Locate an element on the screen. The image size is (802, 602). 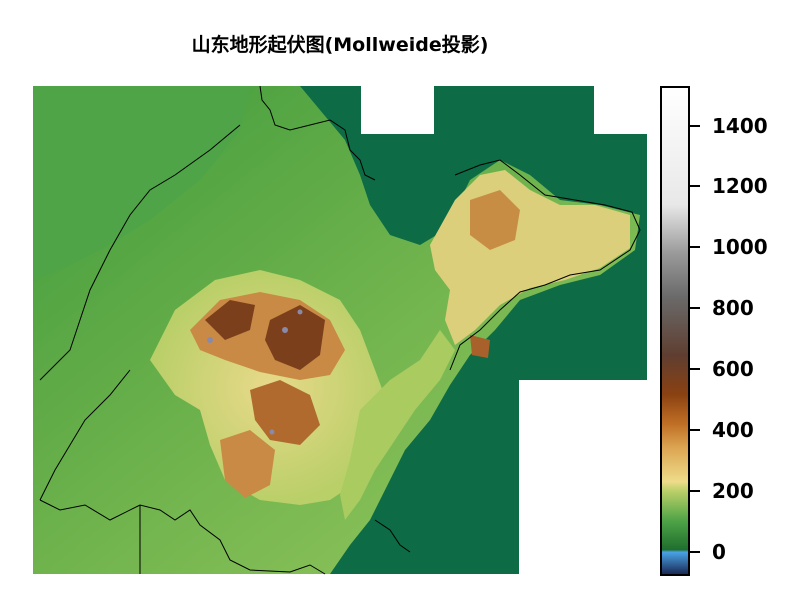
northwest-plain is located at coordinates (141, 183).